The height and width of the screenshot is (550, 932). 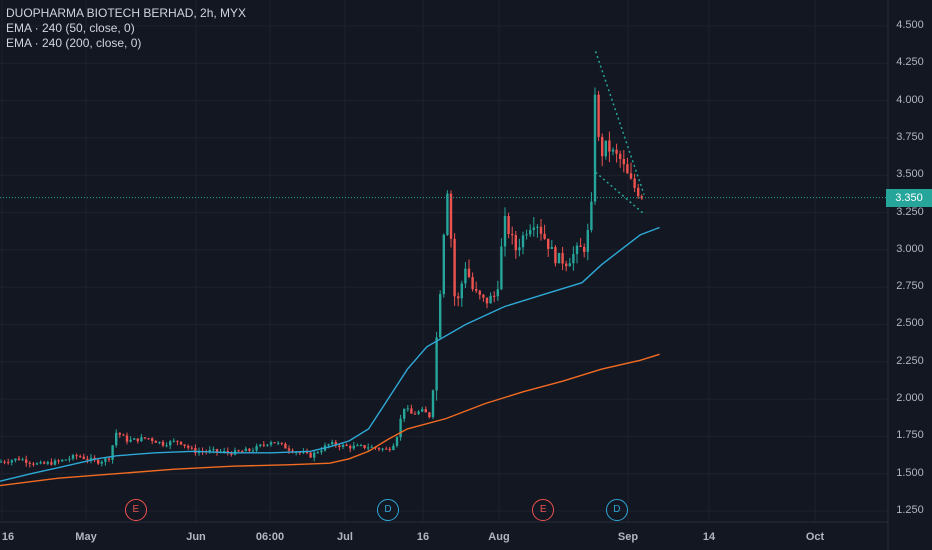 What do you see at coordinates (196, 537) in the screenshot?
I see `time-tick-label: Jun` at bounding box center [196, 537].